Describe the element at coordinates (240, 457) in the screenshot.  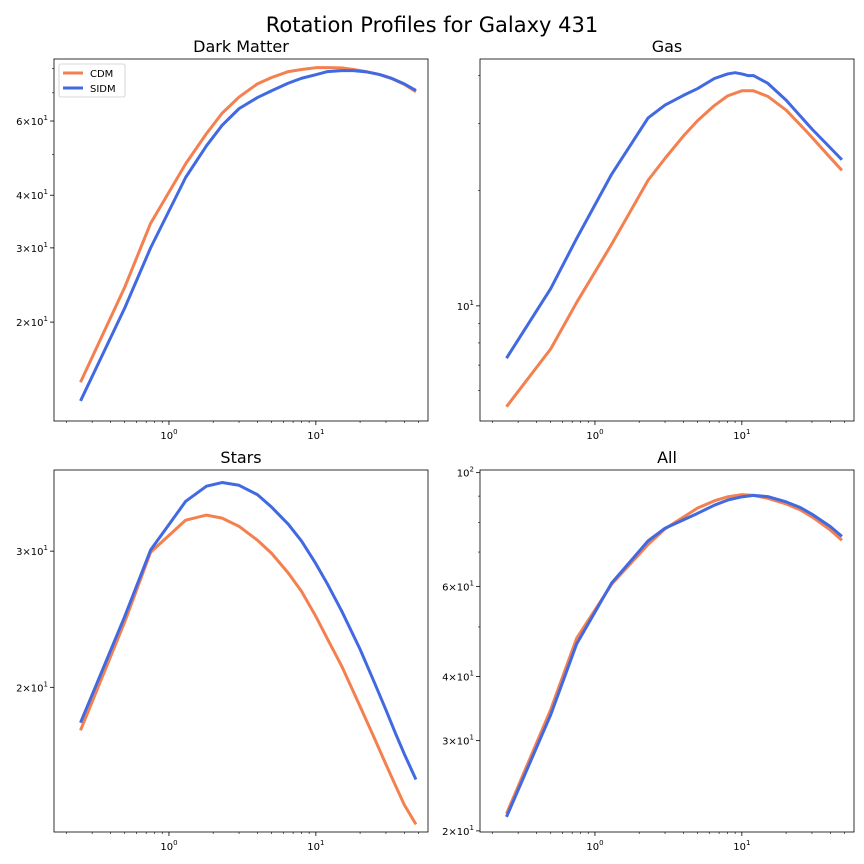
I see `panel-title: Stars` at that location.